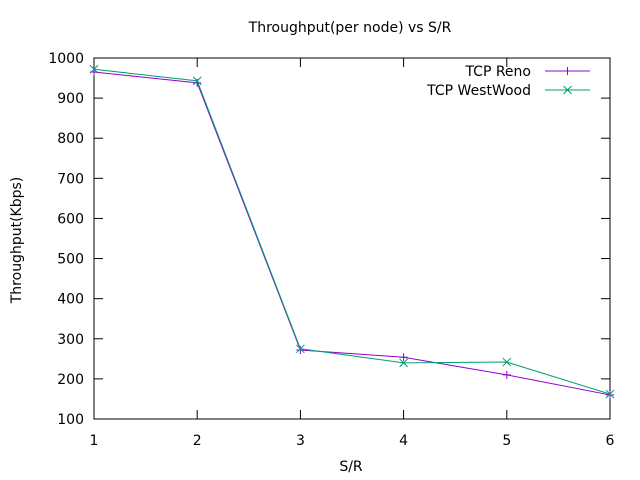 This screenshot has width=640, height=480. What do you see at coordinates (70, 179) in the screenshot?
I see `y-tick-label: 700` at bounding box center [70, 179].